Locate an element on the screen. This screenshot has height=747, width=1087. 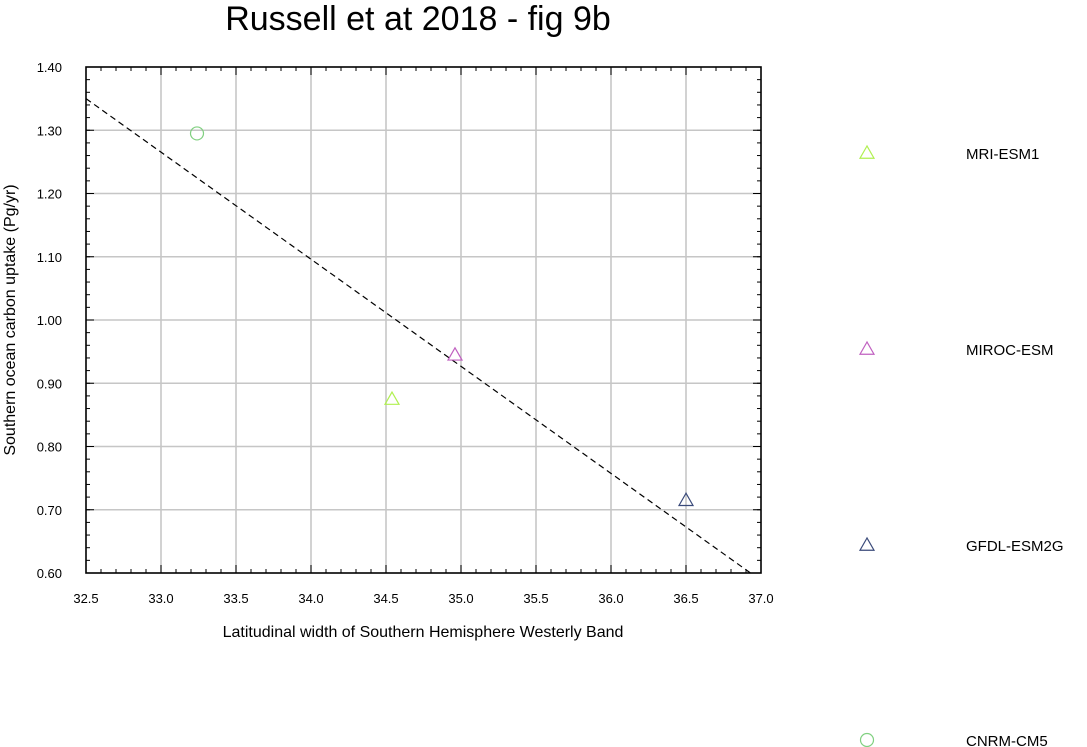
y-tick-label: 1.40 is located at coordinates (49, 67).